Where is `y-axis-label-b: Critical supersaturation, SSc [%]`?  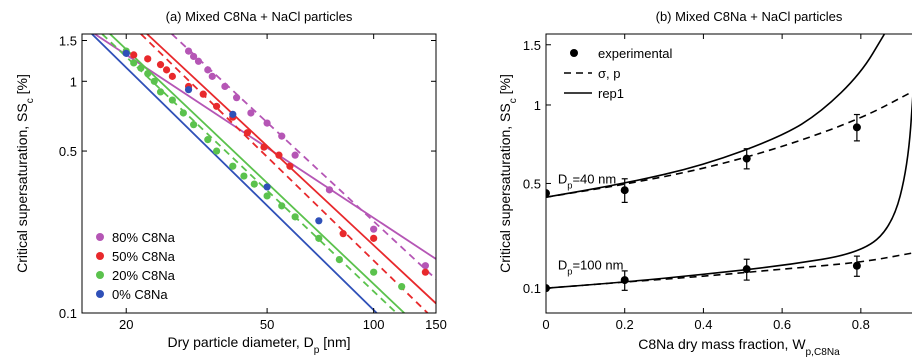 y-axis-label-b: Critical supersaturation, SSc [%] is located at coordinates (508, 173).